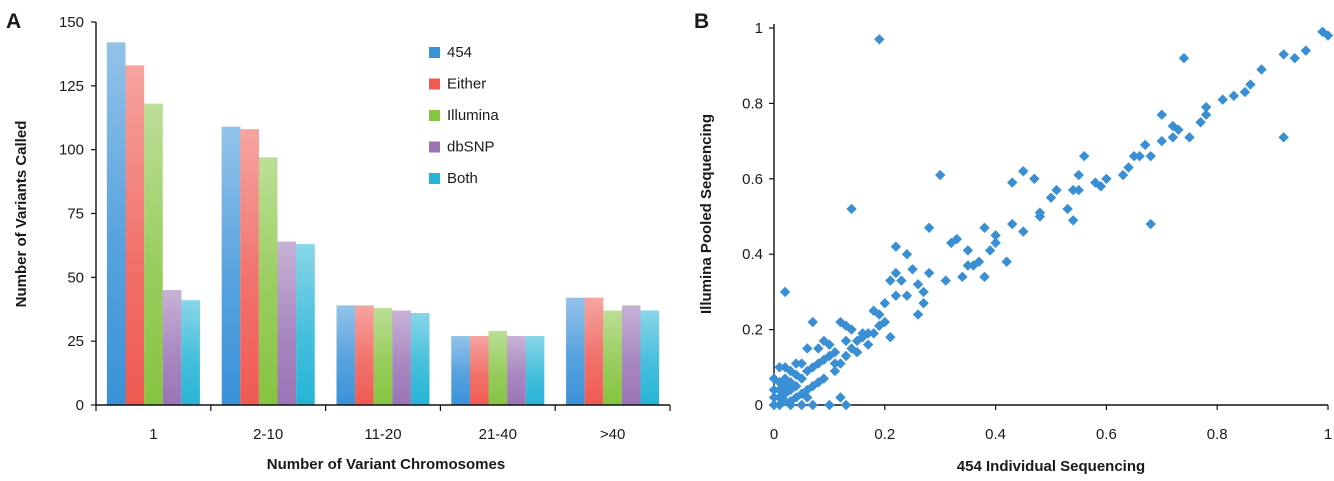 This screenshot has width=1334, height=481. What do you see at coordinates (71, 22) in the screenshot?
I see `y-tick-label: 150` at bounding box center [71, 22].